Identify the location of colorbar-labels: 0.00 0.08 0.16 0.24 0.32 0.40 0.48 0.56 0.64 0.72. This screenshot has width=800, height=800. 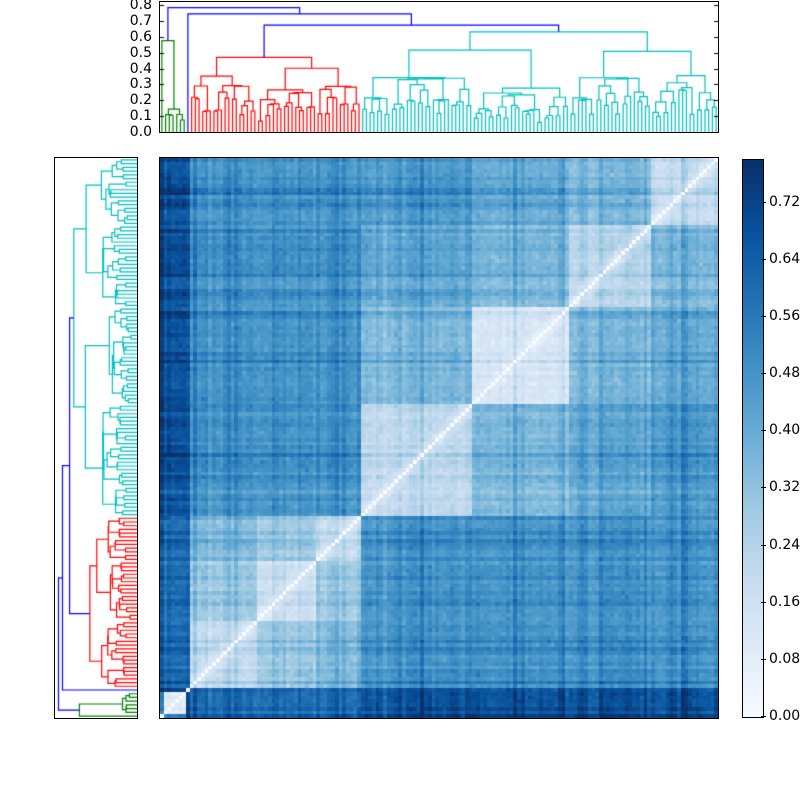
(784, 400).